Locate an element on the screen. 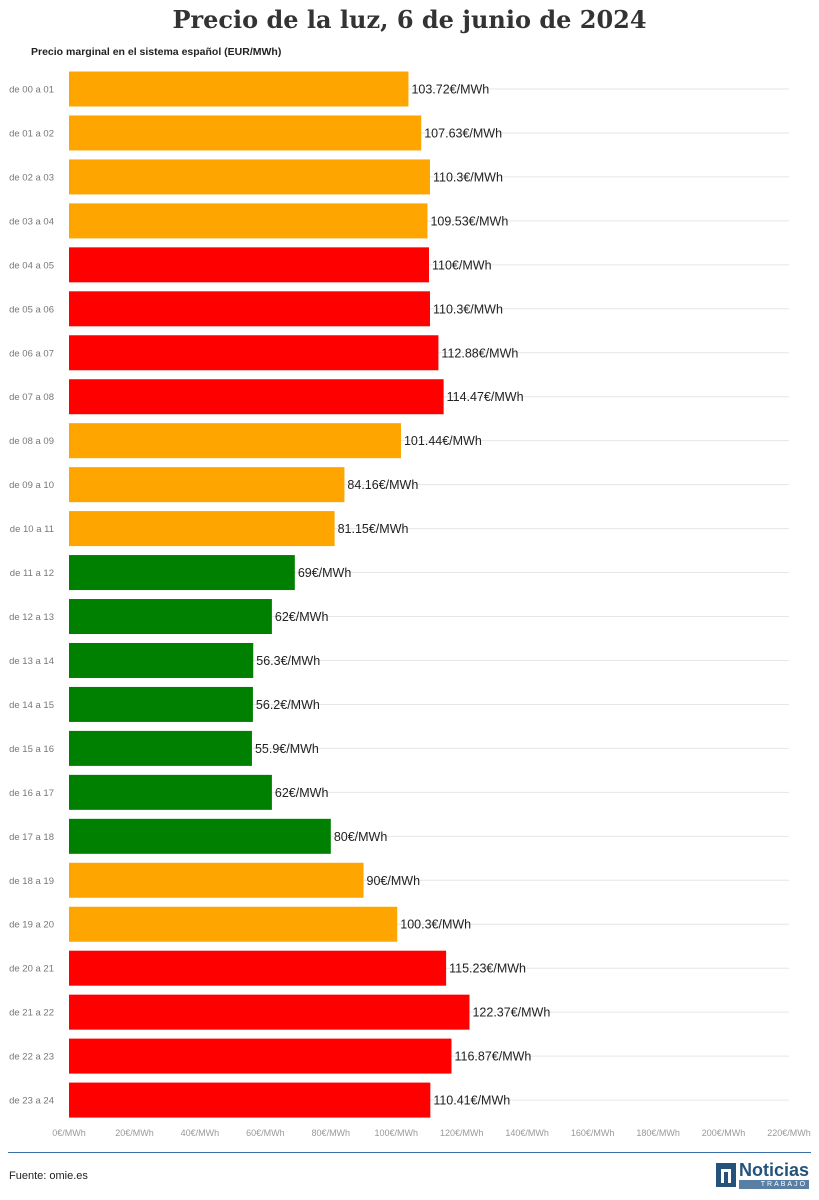 The image size is (819, 1200). brand-logo: Noticias TRABAJO is located at coordinates (763, 1174).